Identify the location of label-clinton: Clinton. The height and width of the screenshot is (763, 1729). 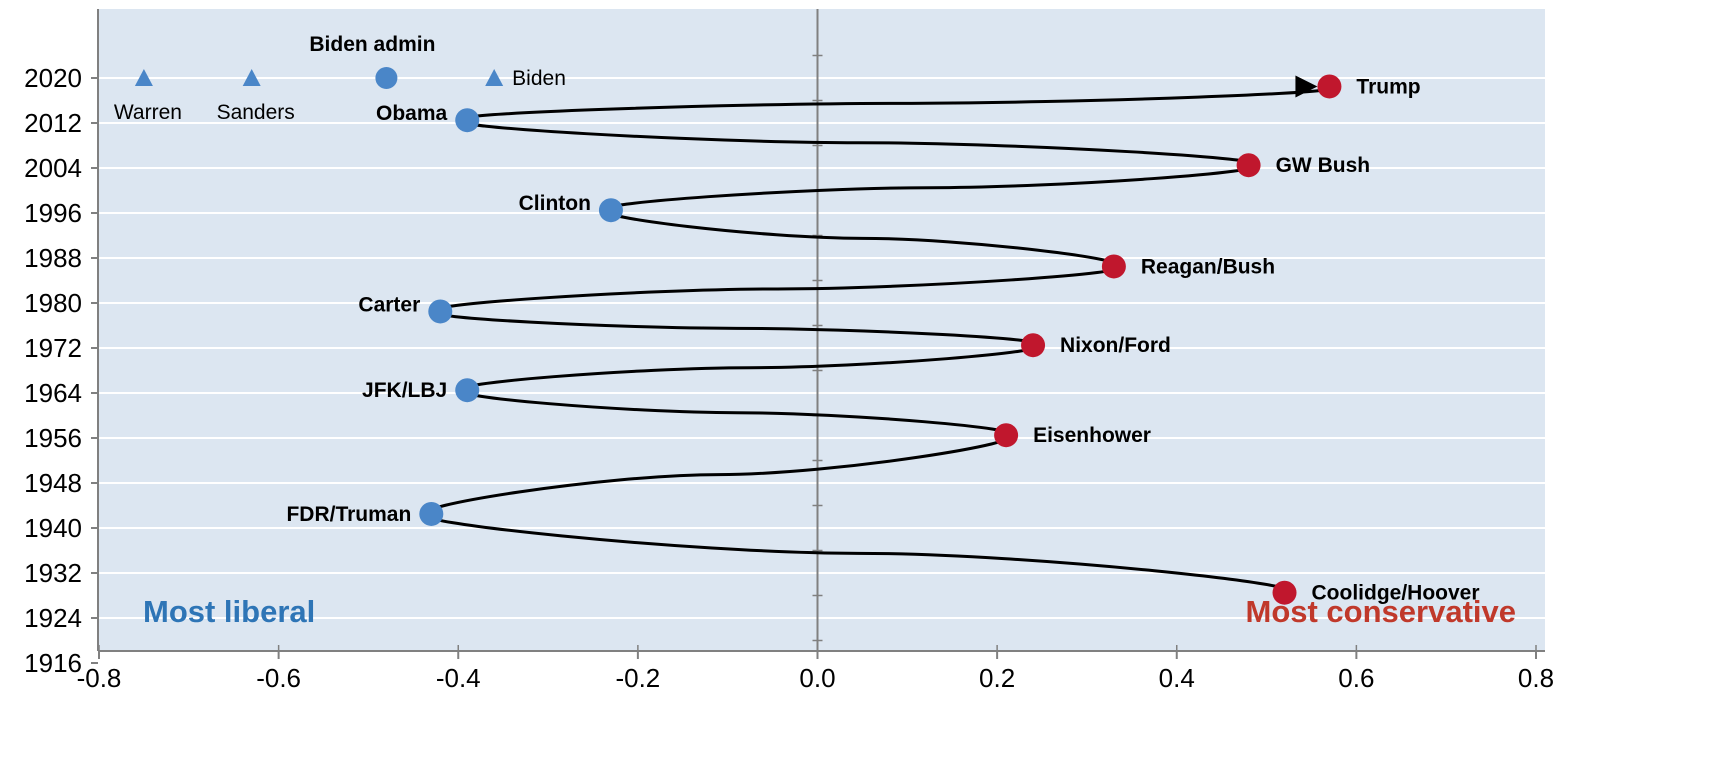
(555, 203).